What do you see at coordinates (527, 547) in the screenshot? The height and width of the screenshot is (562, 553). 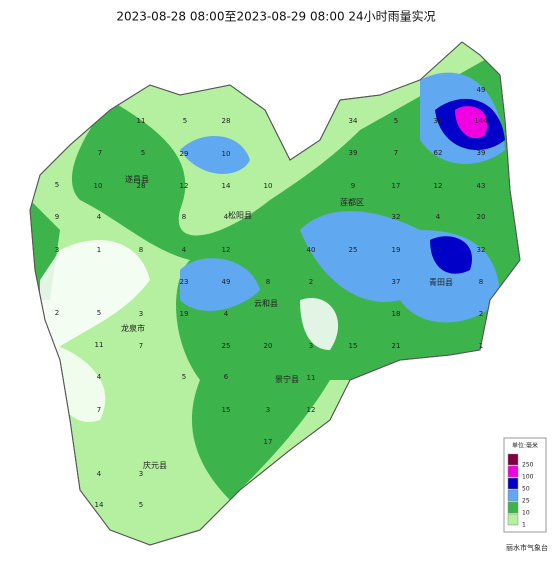 I see `footer: 丽水市气象台` at bounding box center [527, 547].